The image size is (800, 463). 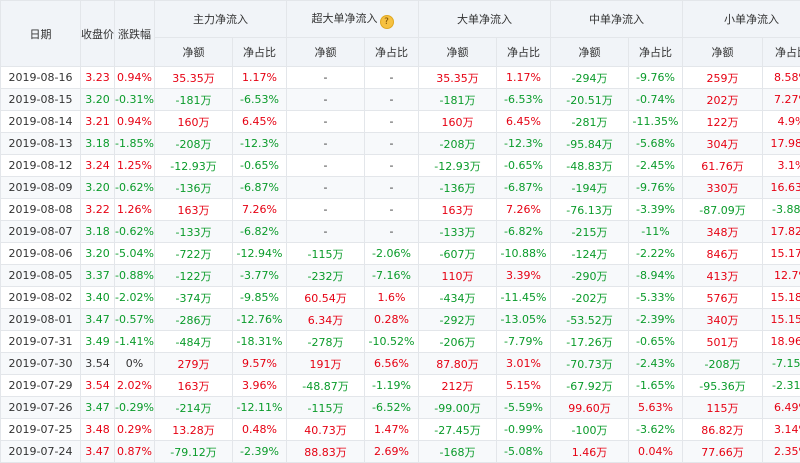 I want to click on header-medium-inflow: 中单净流入, so click(x=617, y=19).